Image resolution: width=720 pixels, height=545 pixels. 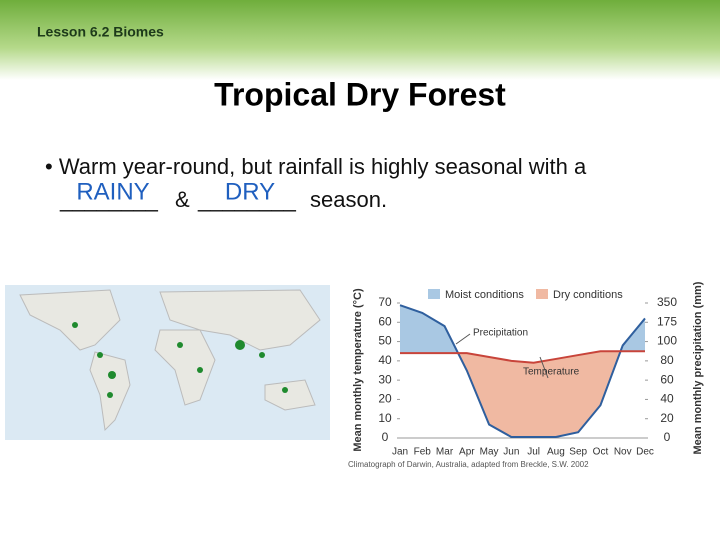 What do you see at coordinates (551, 372) in the screenshot?
I see `series-label: Temperature` at bounding box center [551, 372].